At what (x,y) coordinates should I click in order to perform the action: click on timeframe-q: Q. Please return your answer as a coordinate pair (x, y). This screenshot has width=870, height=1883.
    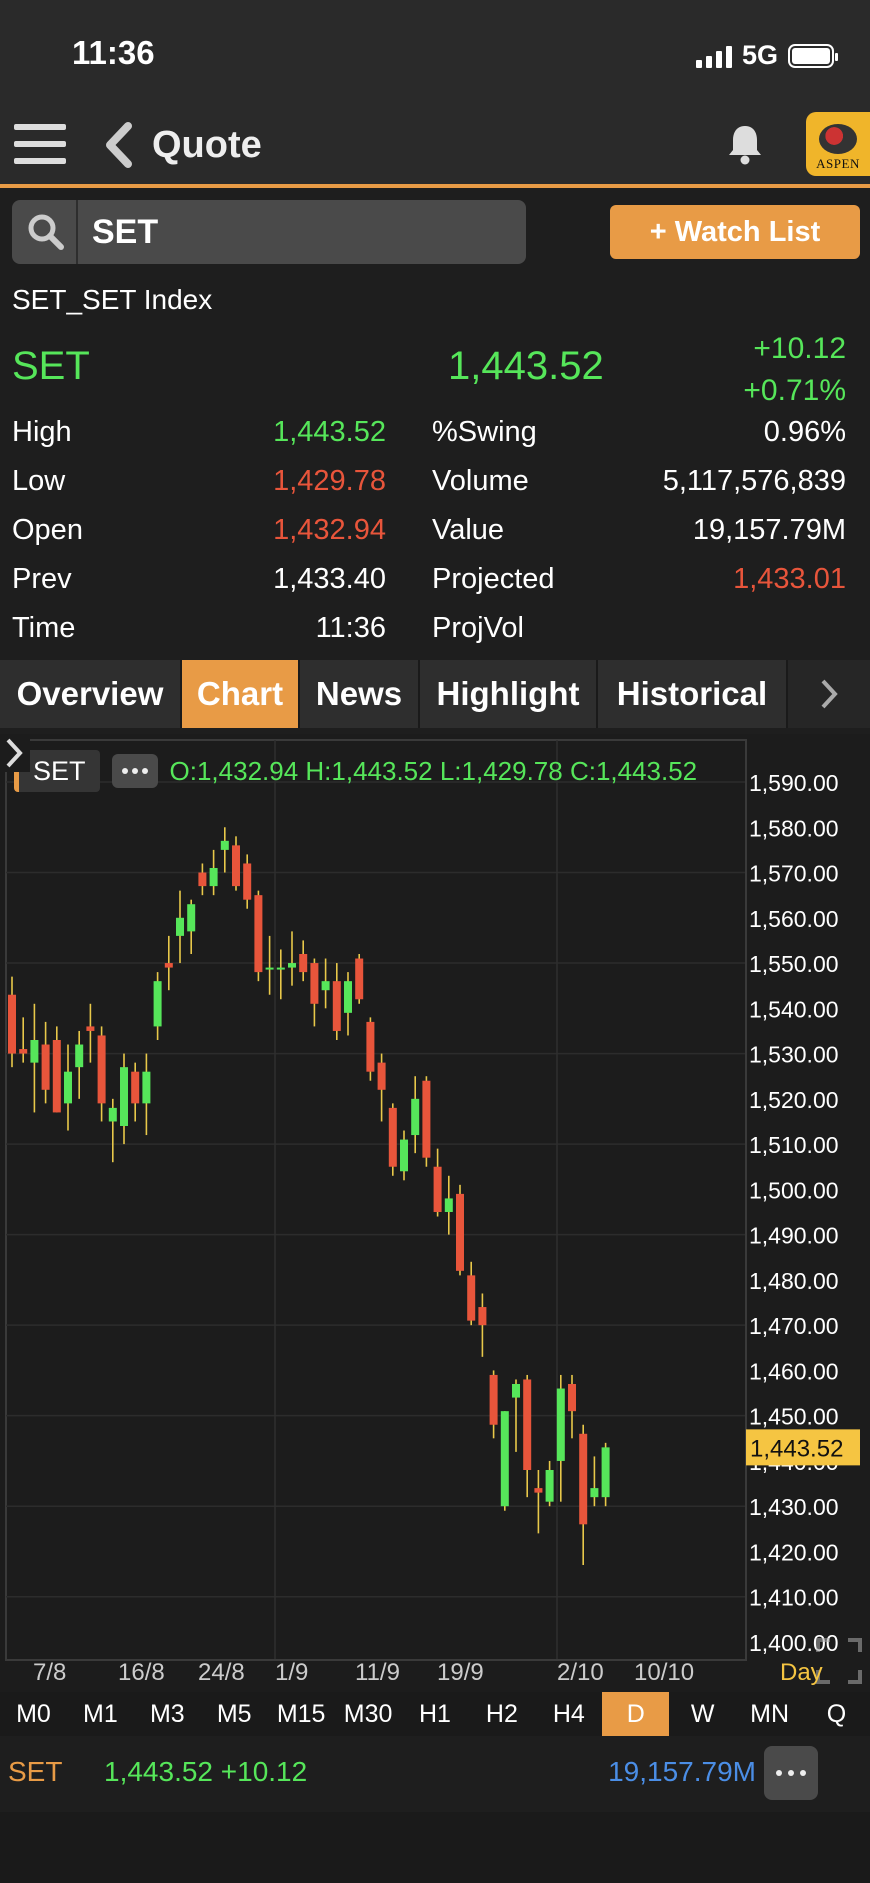
    Looking at the image, I should click on (836, 1713).